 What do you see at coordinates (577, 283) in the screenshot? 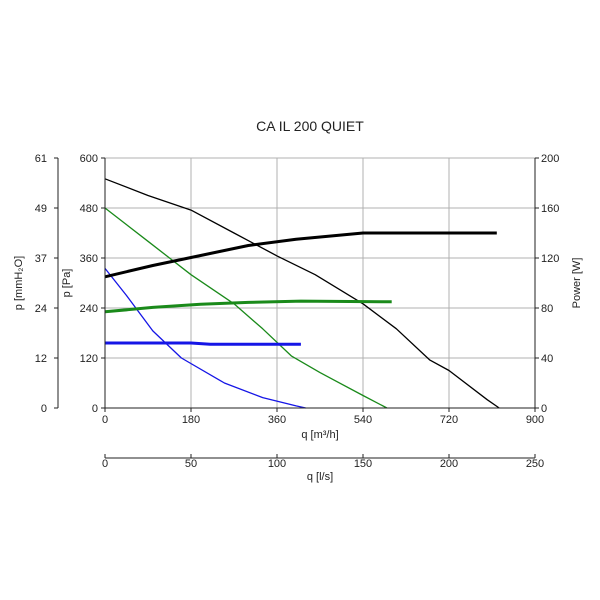
I see `y-axis-power-label: Power [W]` at bounding box center [577, 283].